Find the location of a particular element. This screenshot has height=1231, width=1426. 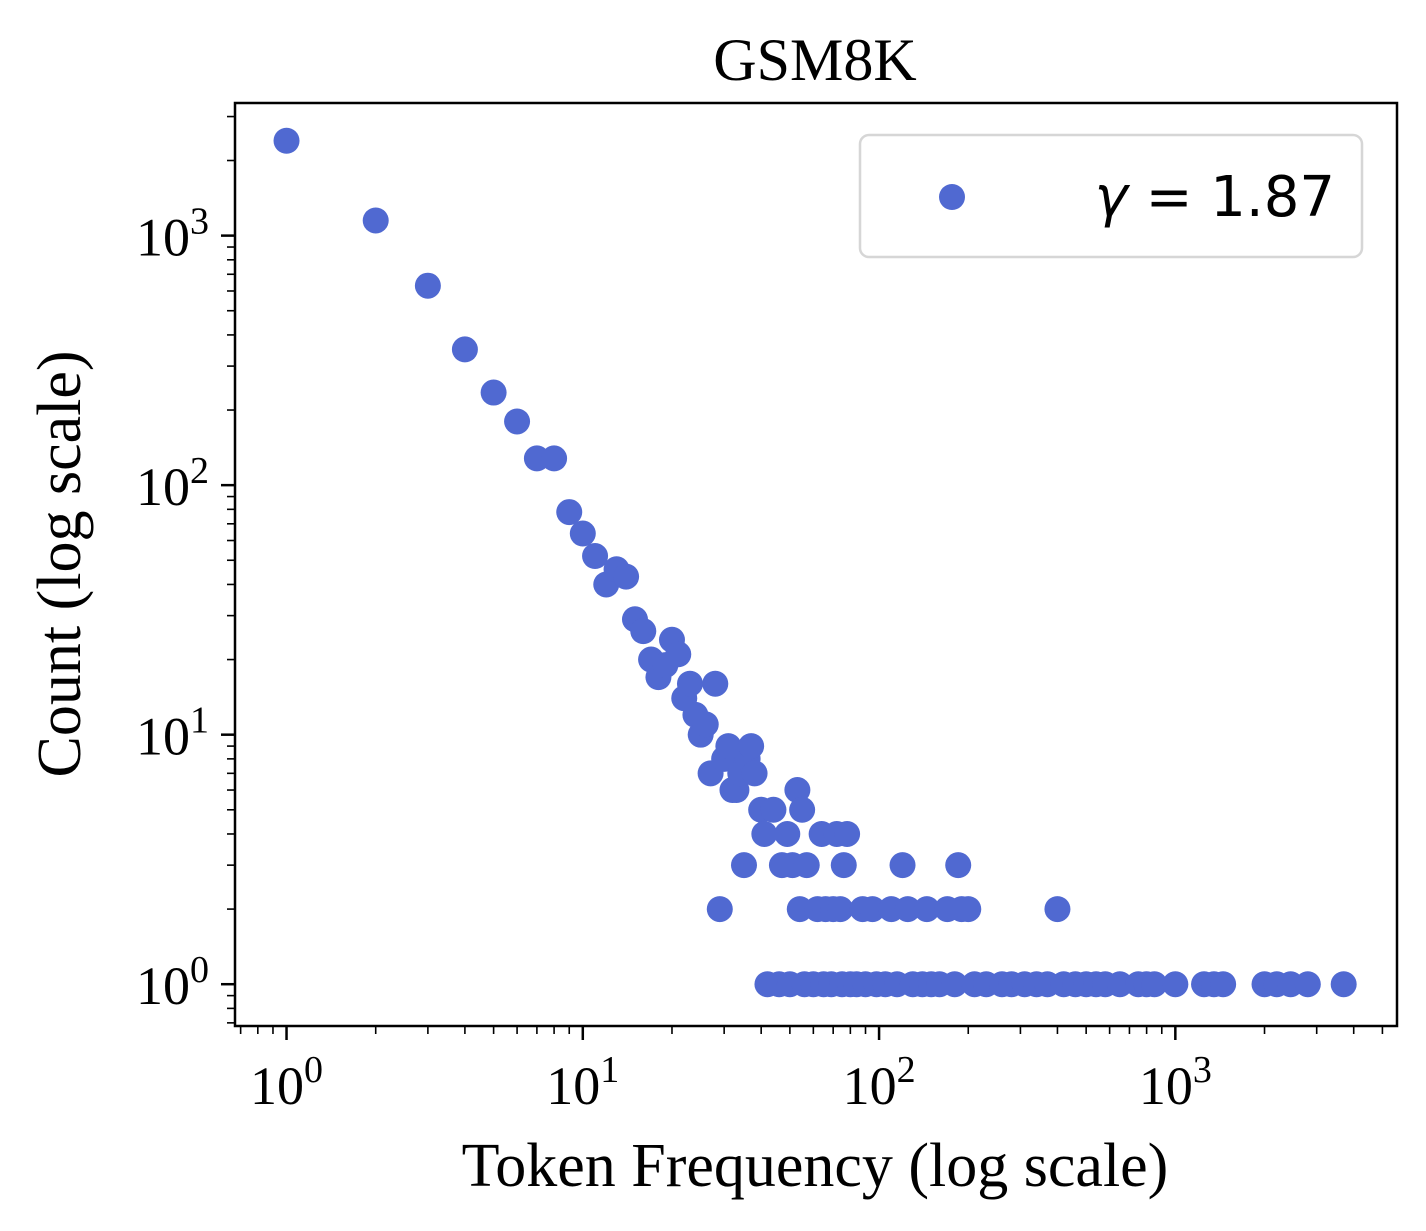

y-tick-label: 10² is located at coordinates (172, 483).